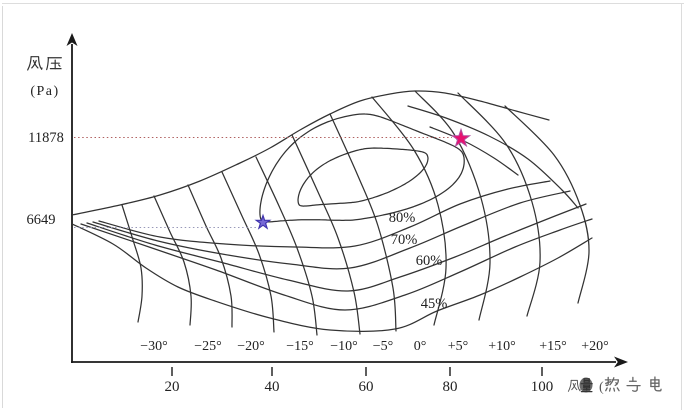  I want to click on svg-text: 40, so click(272, 387).